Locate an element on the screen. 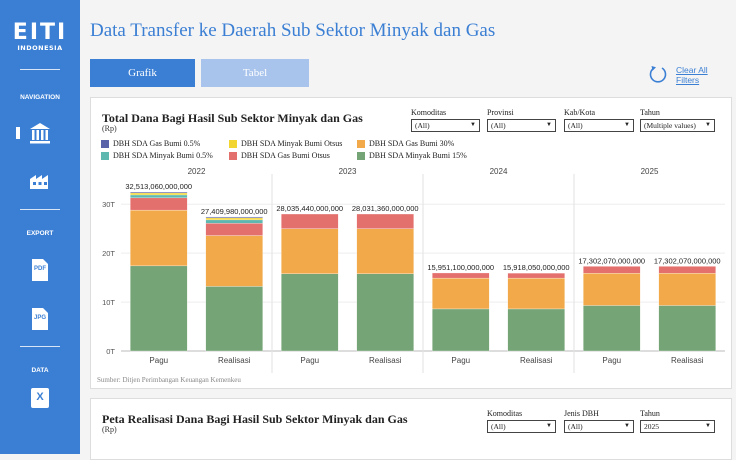 This screenshot has height=460, width=736. navigation-label: NAVIGATION is located at coordinates (40, 97).